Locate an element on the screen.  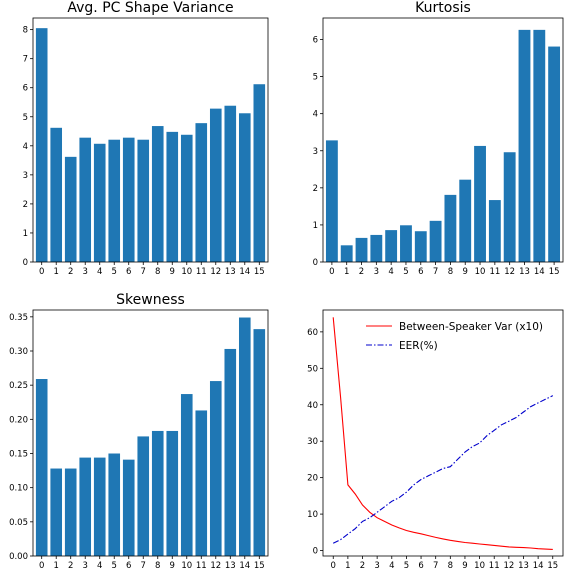
legend-label-0: Between-Speaker Var (x10) is located at coordinates (471, 327).